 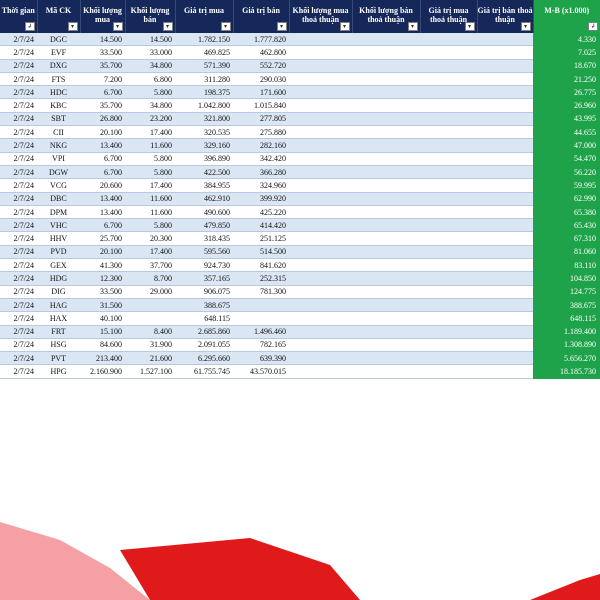 What do you see at coordinates (566, 238) in the screenshot?
I see `cell-mb: 67.310` at bounding box center [566, 238].